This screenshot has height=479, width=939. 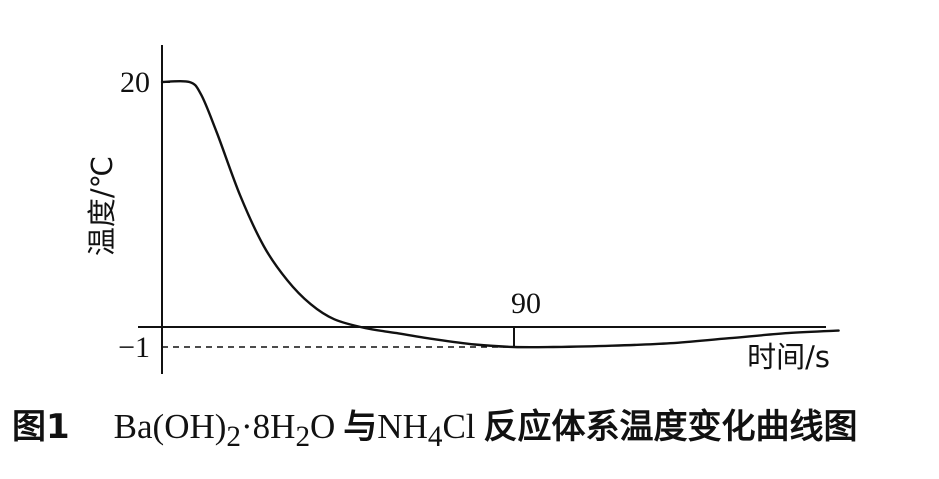 I want to click on reagent-subscript-4: 4, so click(x=435, y=437).